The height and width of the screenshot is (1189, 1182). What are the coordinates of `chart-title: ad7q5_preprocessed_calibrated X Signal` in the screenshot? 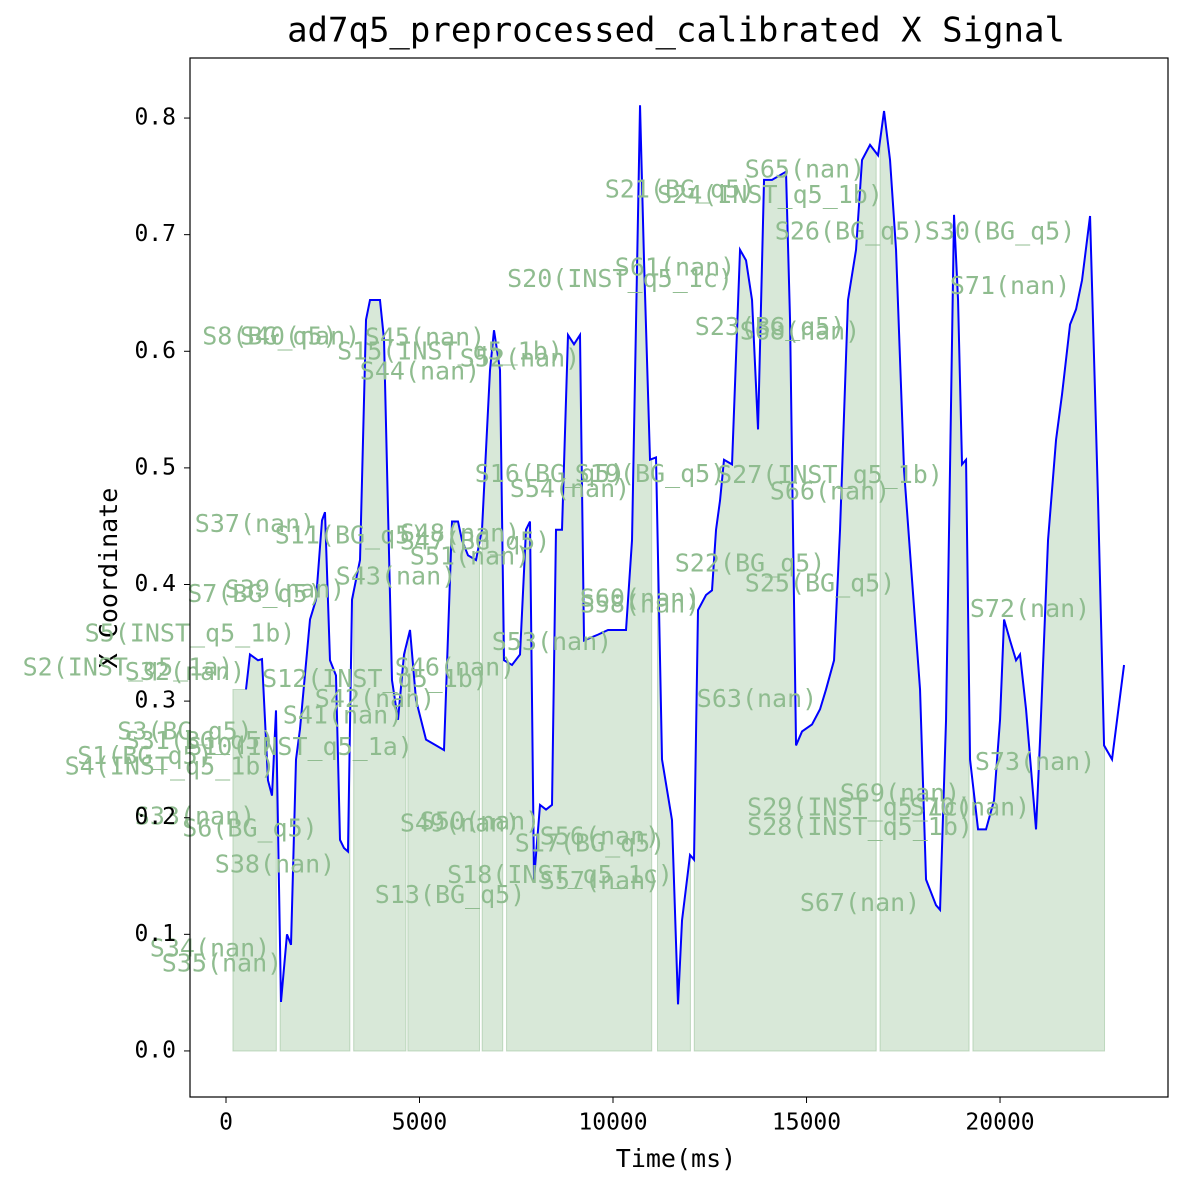 It's located at (676, 31).